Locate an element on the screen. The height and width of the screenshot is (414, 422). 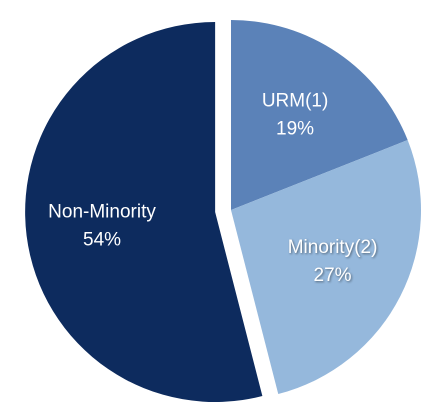
slice-value-label: 27% is located at coordinates (333, 275).